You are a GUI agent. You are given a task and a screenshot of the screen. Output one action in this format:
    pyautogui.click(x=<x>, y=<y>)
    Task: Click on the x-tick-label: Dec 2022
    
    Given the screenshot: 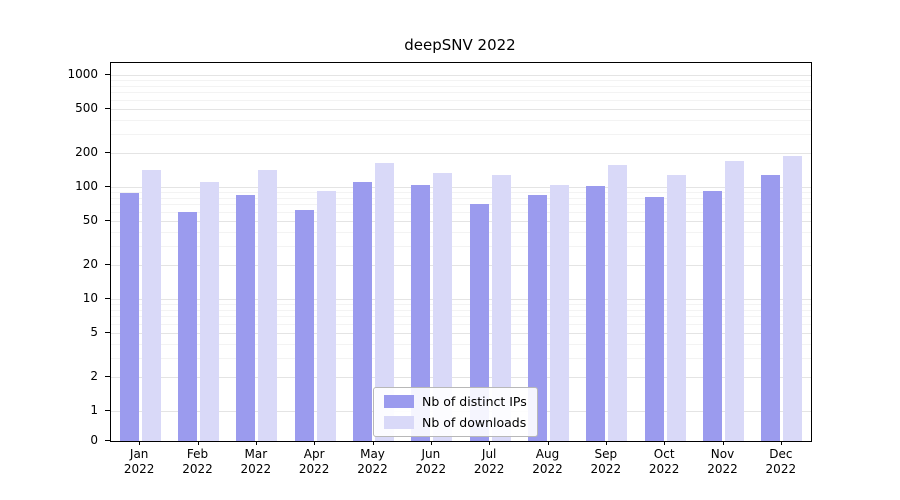 What is the action you would take?
    pyautogui.click(x=781, y=461)
    